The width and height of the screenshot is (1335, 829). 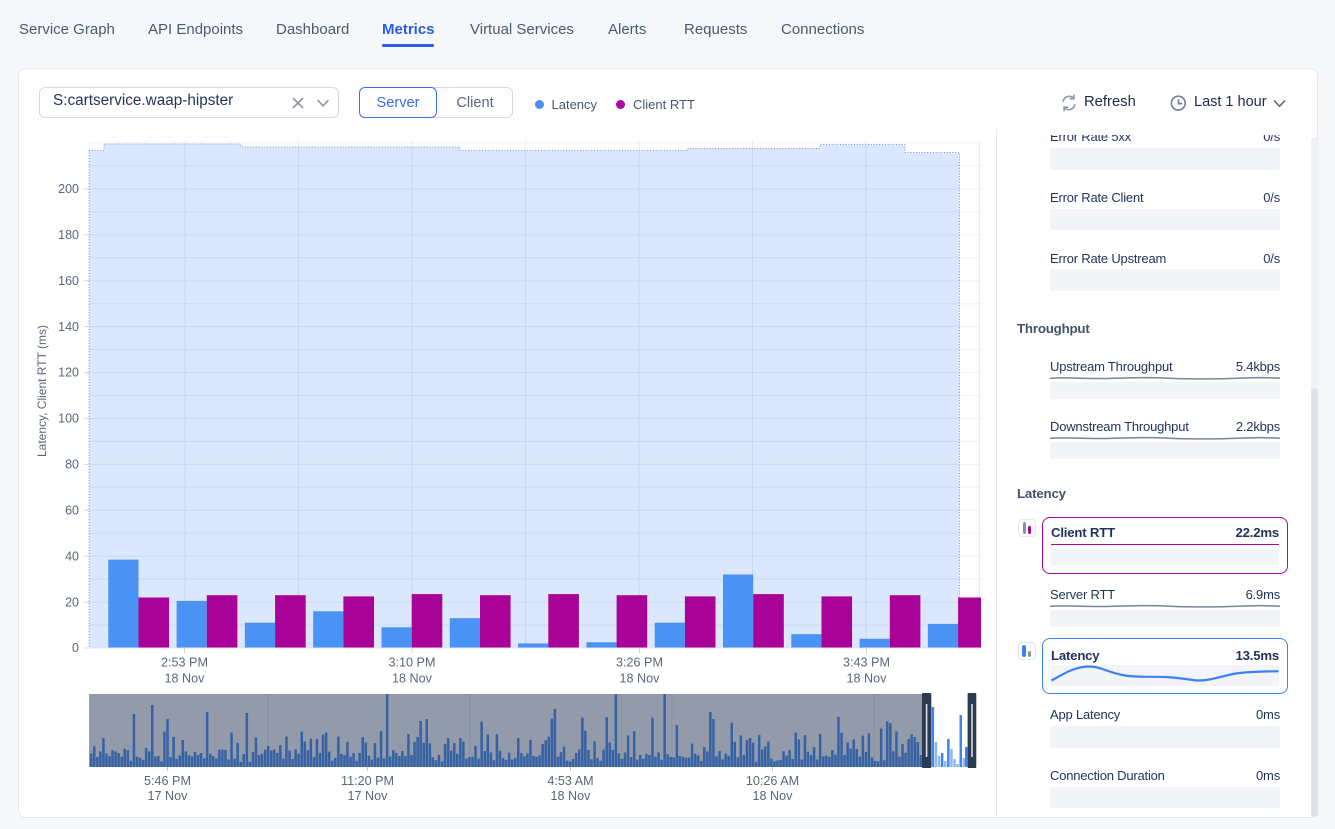 I want to click on svg-text: 4:53 AM, so click(x=570, y=781).